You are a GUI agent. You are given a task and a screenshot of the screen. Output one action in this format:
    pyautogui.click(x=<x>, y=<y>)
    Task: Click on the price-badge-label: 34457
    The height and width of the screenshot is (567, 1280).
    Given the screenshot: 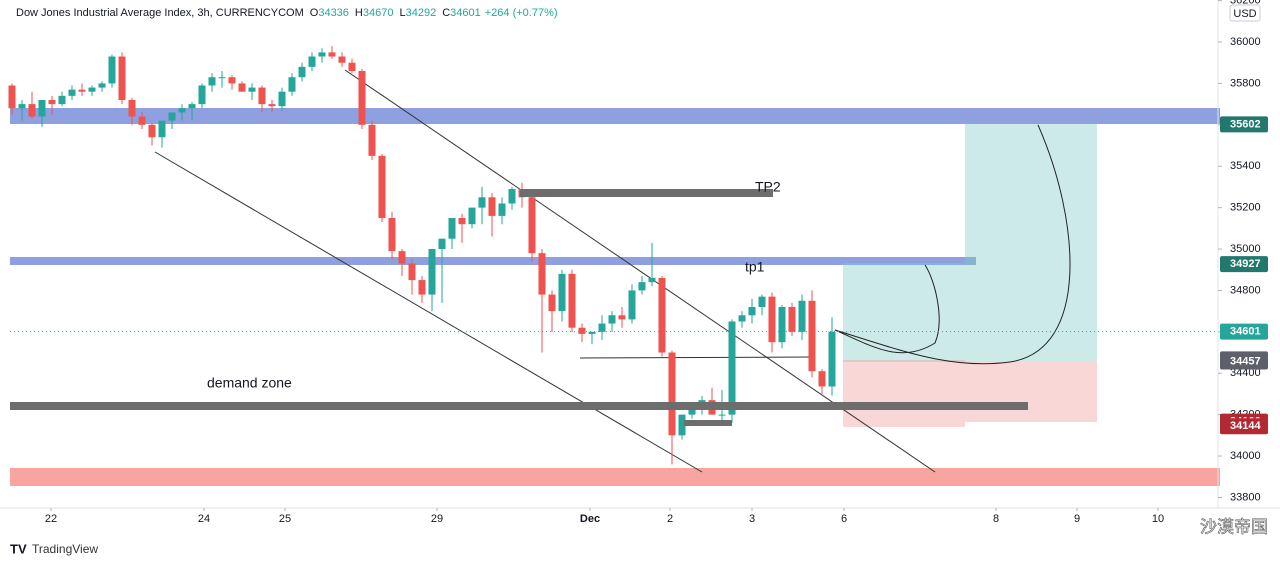 What is the action you would take?
    pyautogui.click(x=1245, y=361)
    